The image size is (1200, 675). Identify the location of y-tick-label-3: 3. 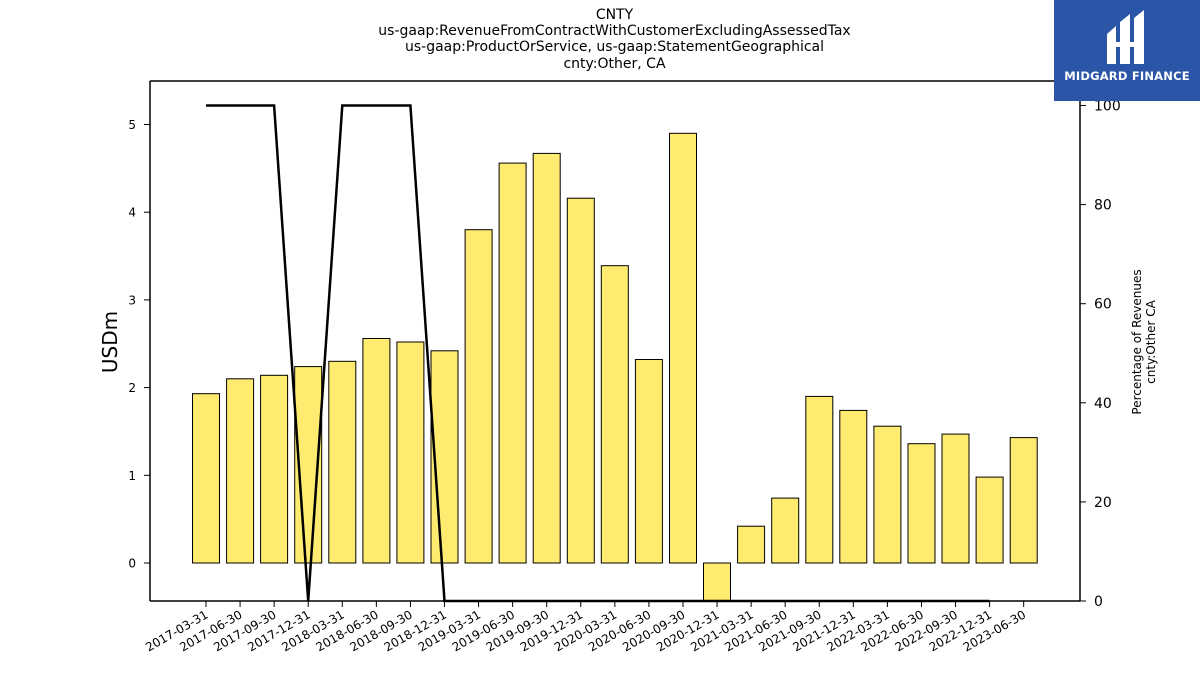
(132, 300).